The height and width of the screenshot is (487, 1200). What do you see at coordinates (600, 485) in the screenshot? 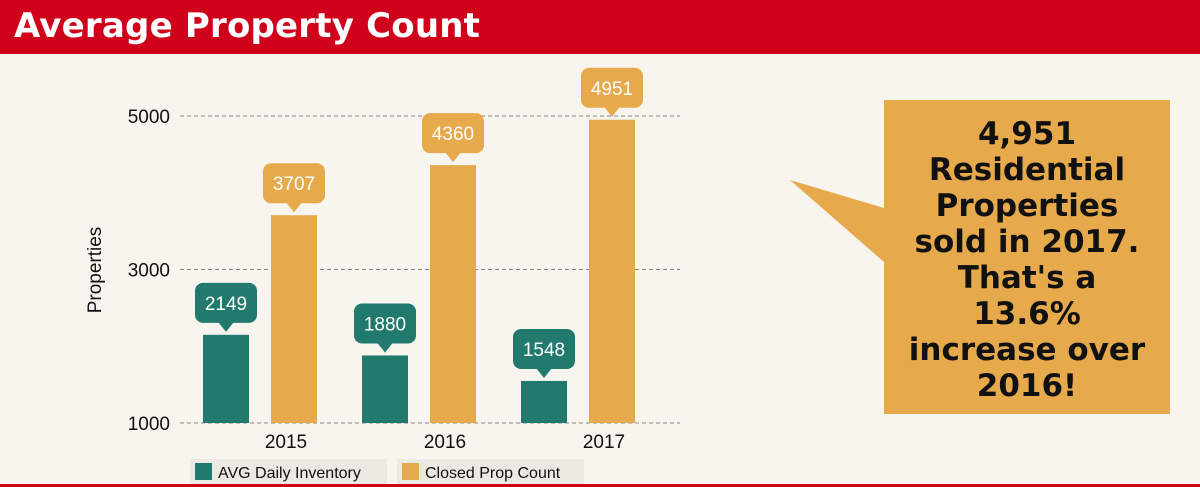
I see `bottom-rule` at bounding box center [600, 485].